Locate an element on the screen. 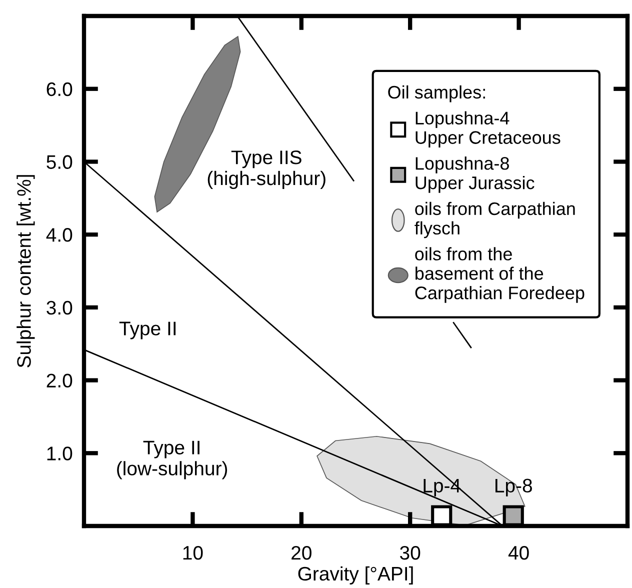 The height and width of the screenshot is (588, 632). annotation: Lp-4 is located at coordinates (442, 487).